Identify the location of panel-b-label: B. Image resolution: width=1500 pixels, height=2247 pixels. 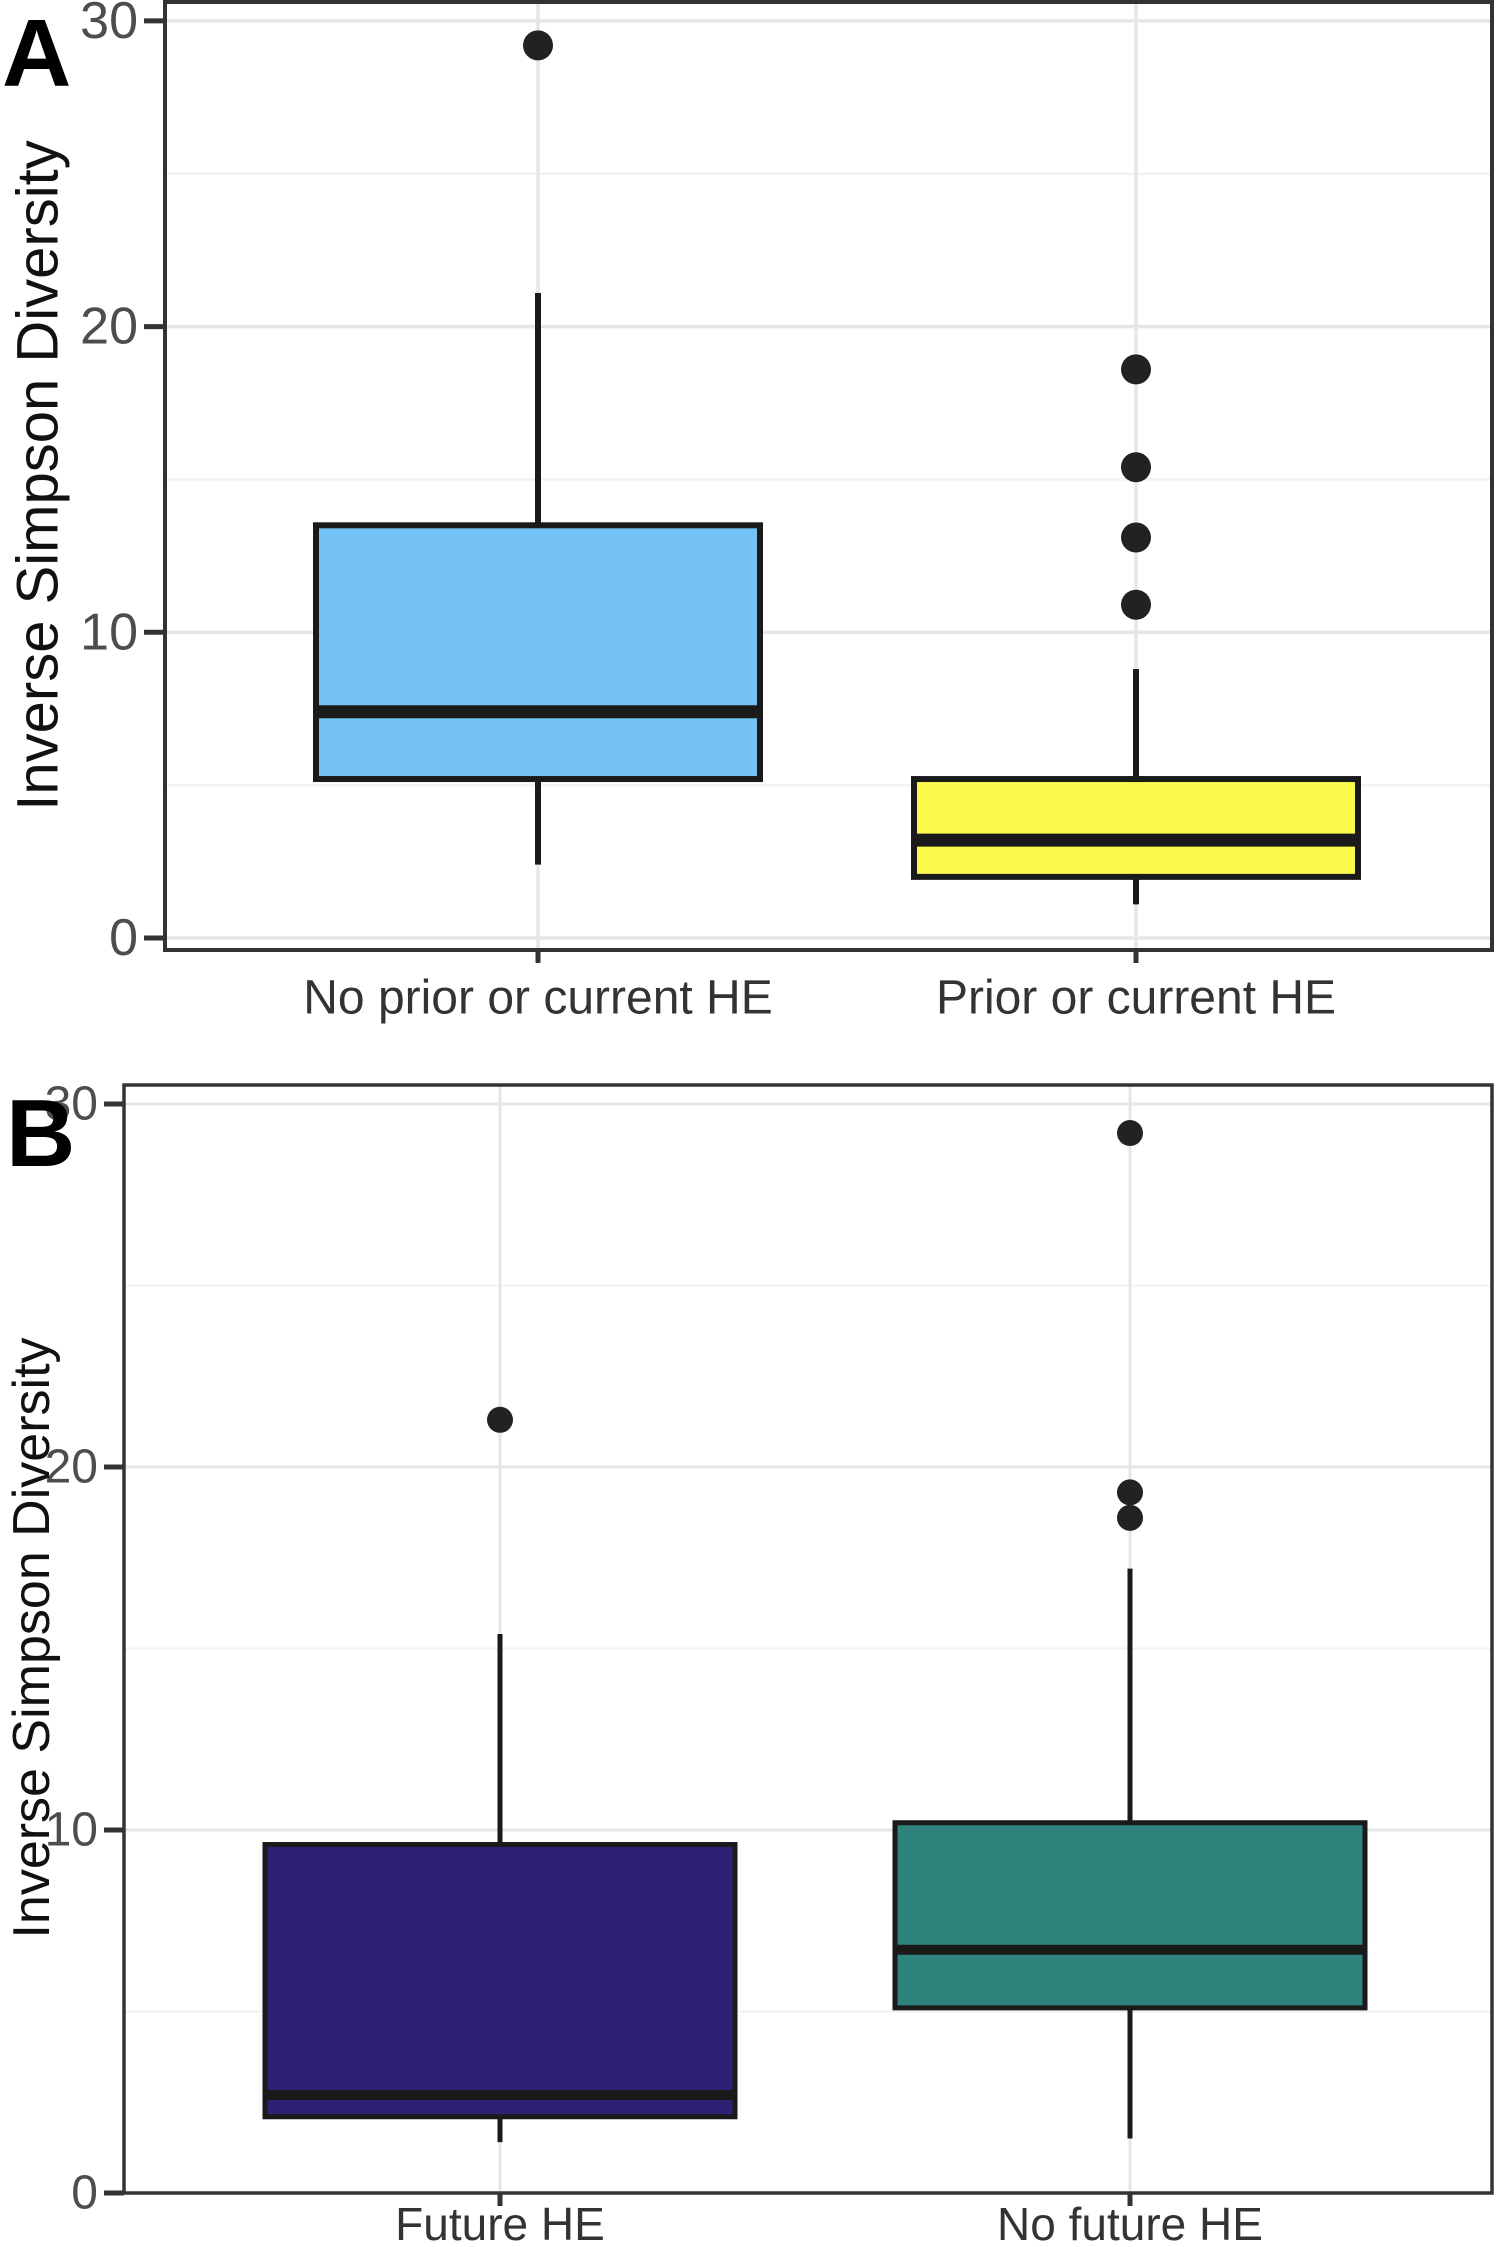
(41, 1133).